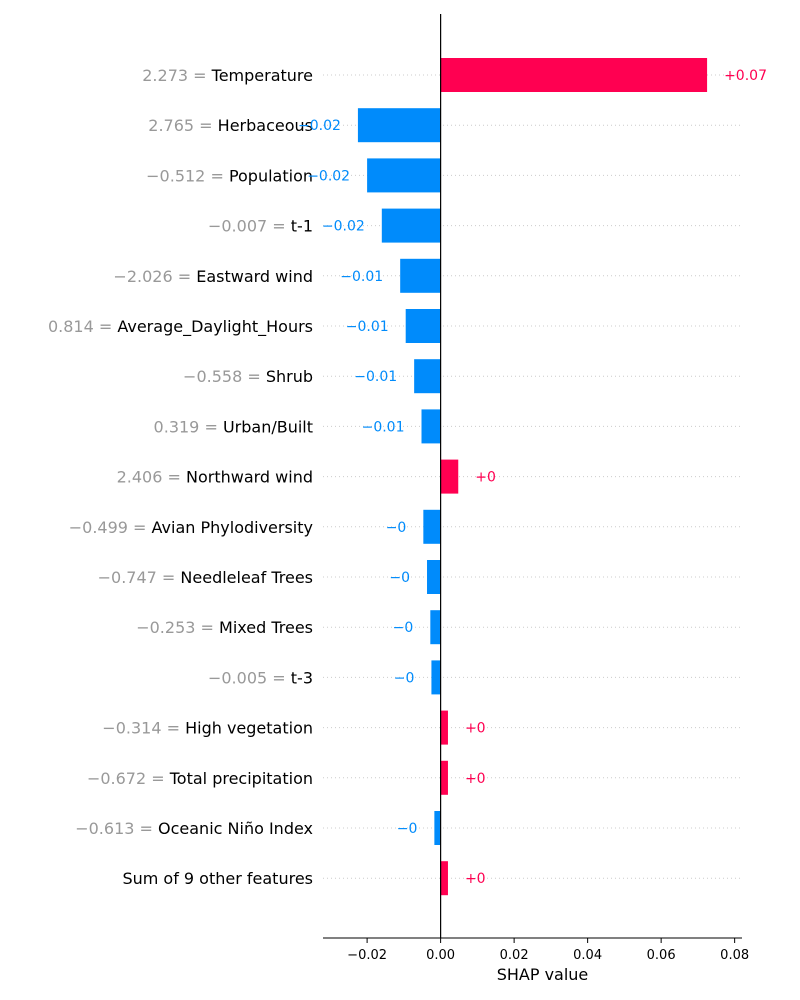 This screenshot has width=800, height=1000. What do you see at coordinates (367, 955) in the screenshot?
I see `x-tick-label: −0.02` at bounding box center [367, 955].